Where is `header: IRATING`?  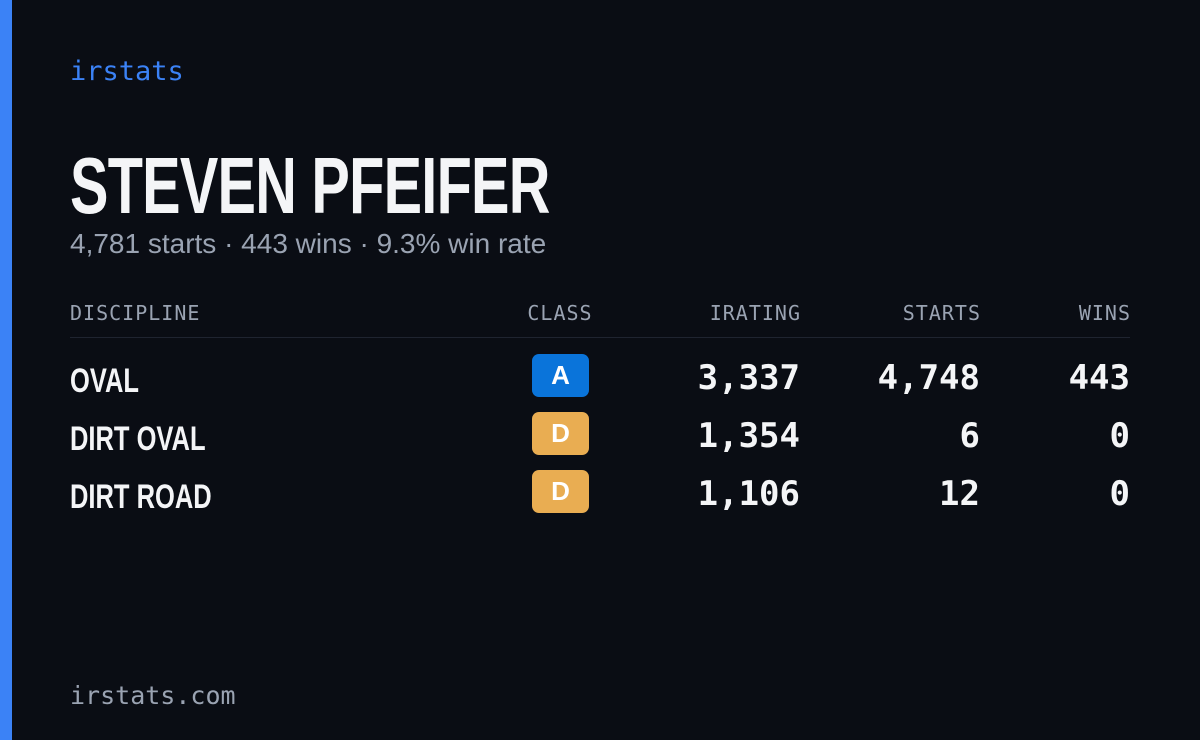
header: IRATING is located at coordinates (755, 313).